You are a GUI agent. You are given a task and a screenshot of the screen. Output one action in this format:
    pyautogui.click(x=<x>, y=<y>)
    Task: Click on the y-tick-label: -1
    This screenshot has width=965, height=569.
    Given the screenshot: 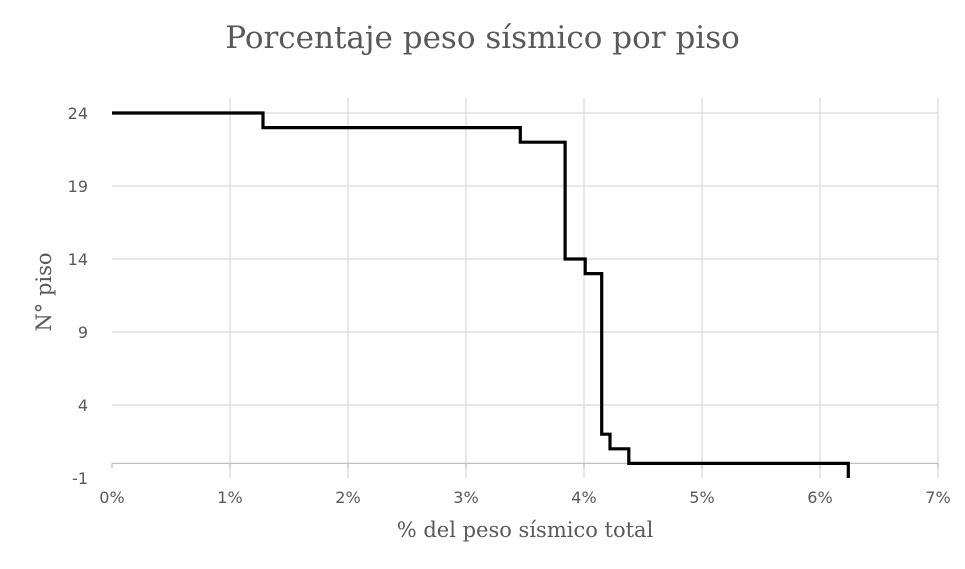 What is the action you would take?
    pyautogui.click(x=80, y=478)
    